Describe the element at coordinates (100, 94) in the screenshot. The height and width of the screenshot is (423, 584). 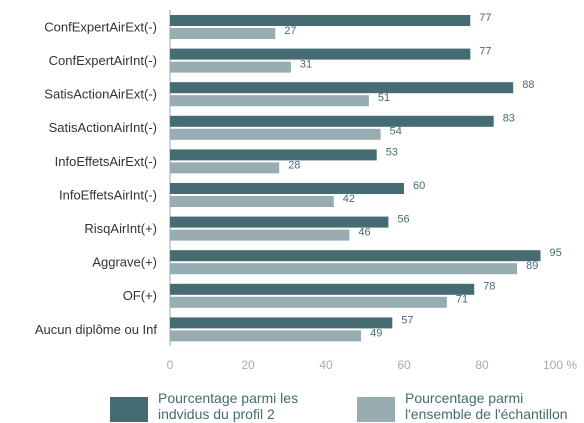
I see `y-tick-label: SatisActionAirExt(-)` at that location.